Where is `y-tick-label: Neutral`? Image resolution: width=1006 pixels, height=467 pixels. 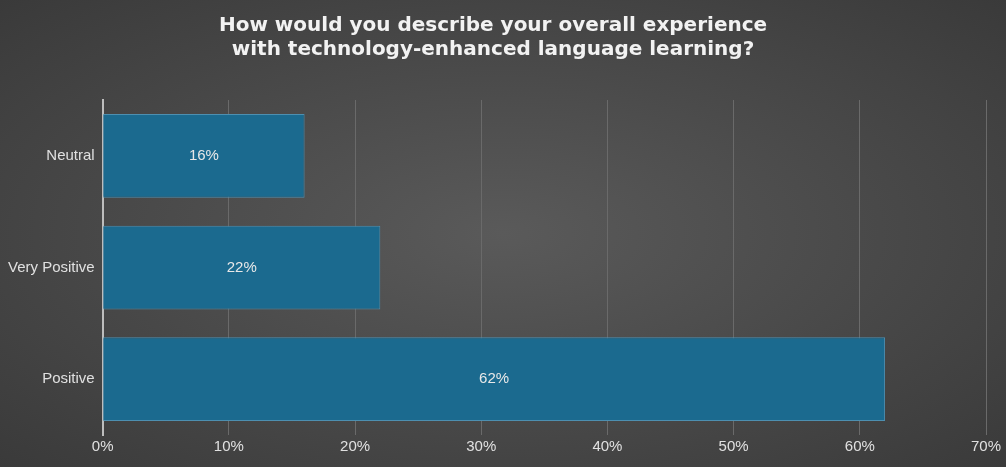 y-tick-label: Neutral is located at coordinates (70, 154).